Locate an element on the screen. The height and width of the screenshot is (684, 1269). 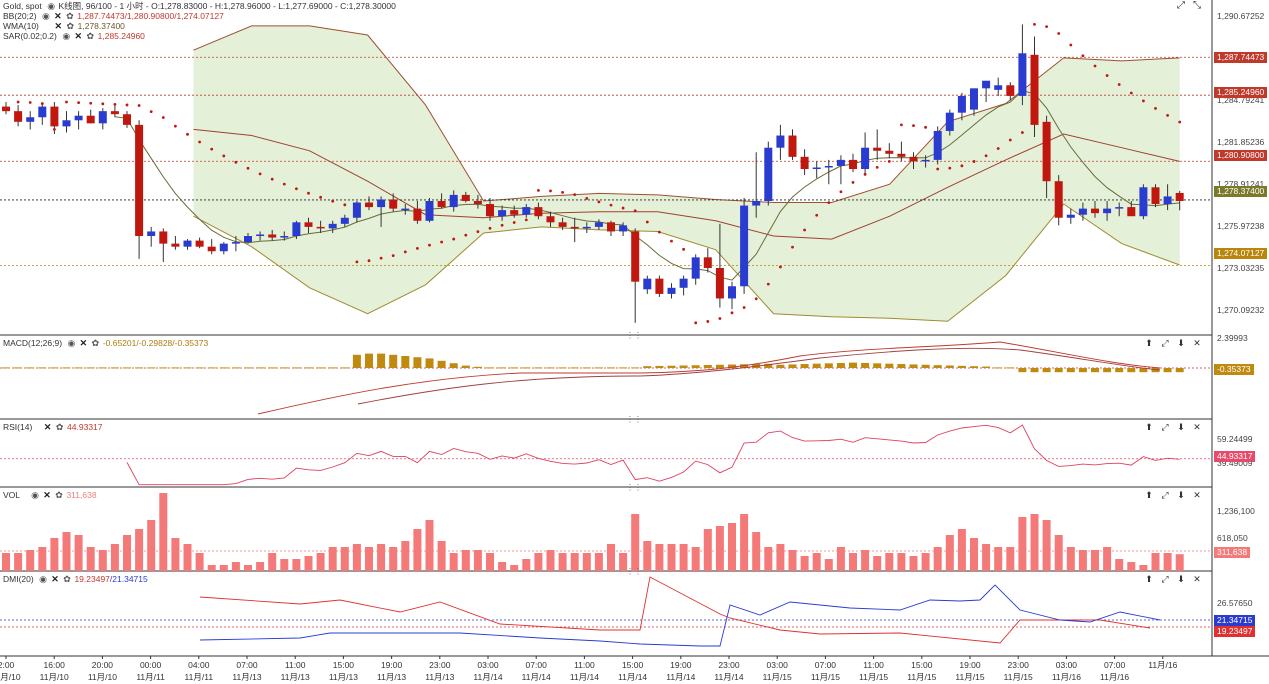
time-axis-label: 03:00 is located at coordinates (488, 665).